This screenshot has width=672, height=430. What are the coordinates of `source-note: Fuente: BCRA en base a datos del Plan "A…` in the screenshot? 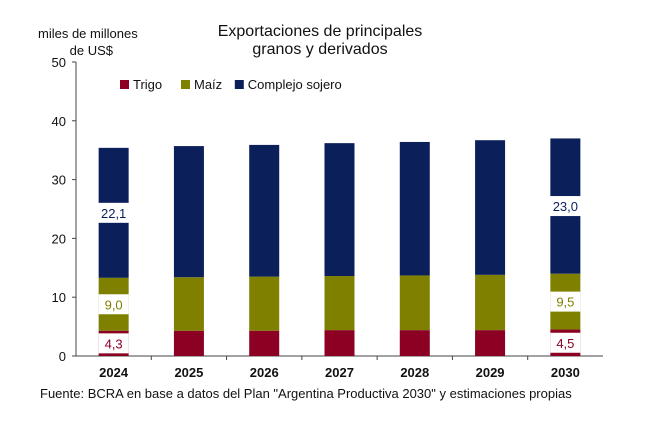 It's located at (306, 393).